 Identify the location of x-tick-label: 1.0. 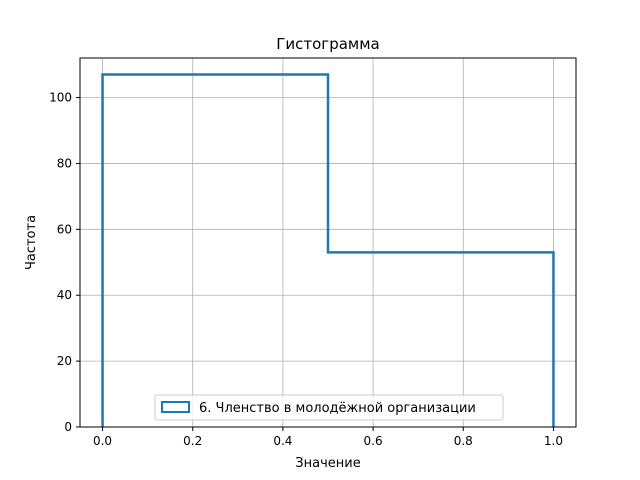
(553, 441).